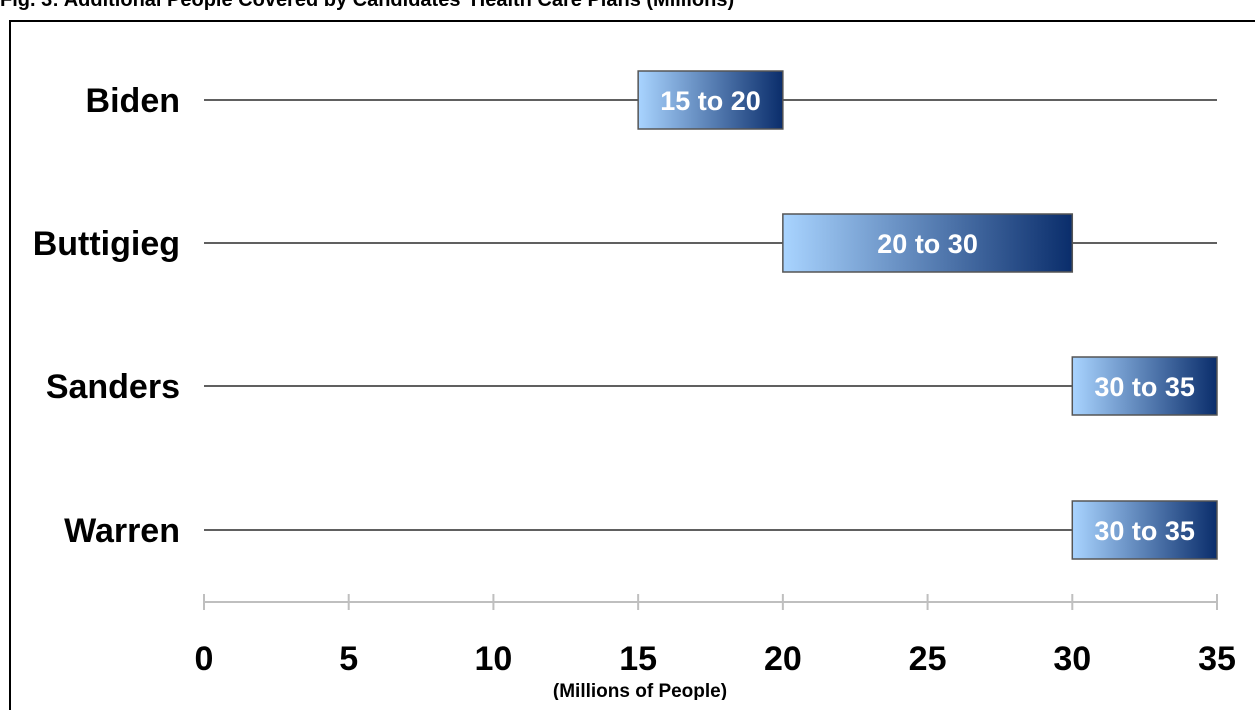 This screenshot has height=710, width=1255. I want to click on x-axis-title: (Millions of People), so click(640, 690).